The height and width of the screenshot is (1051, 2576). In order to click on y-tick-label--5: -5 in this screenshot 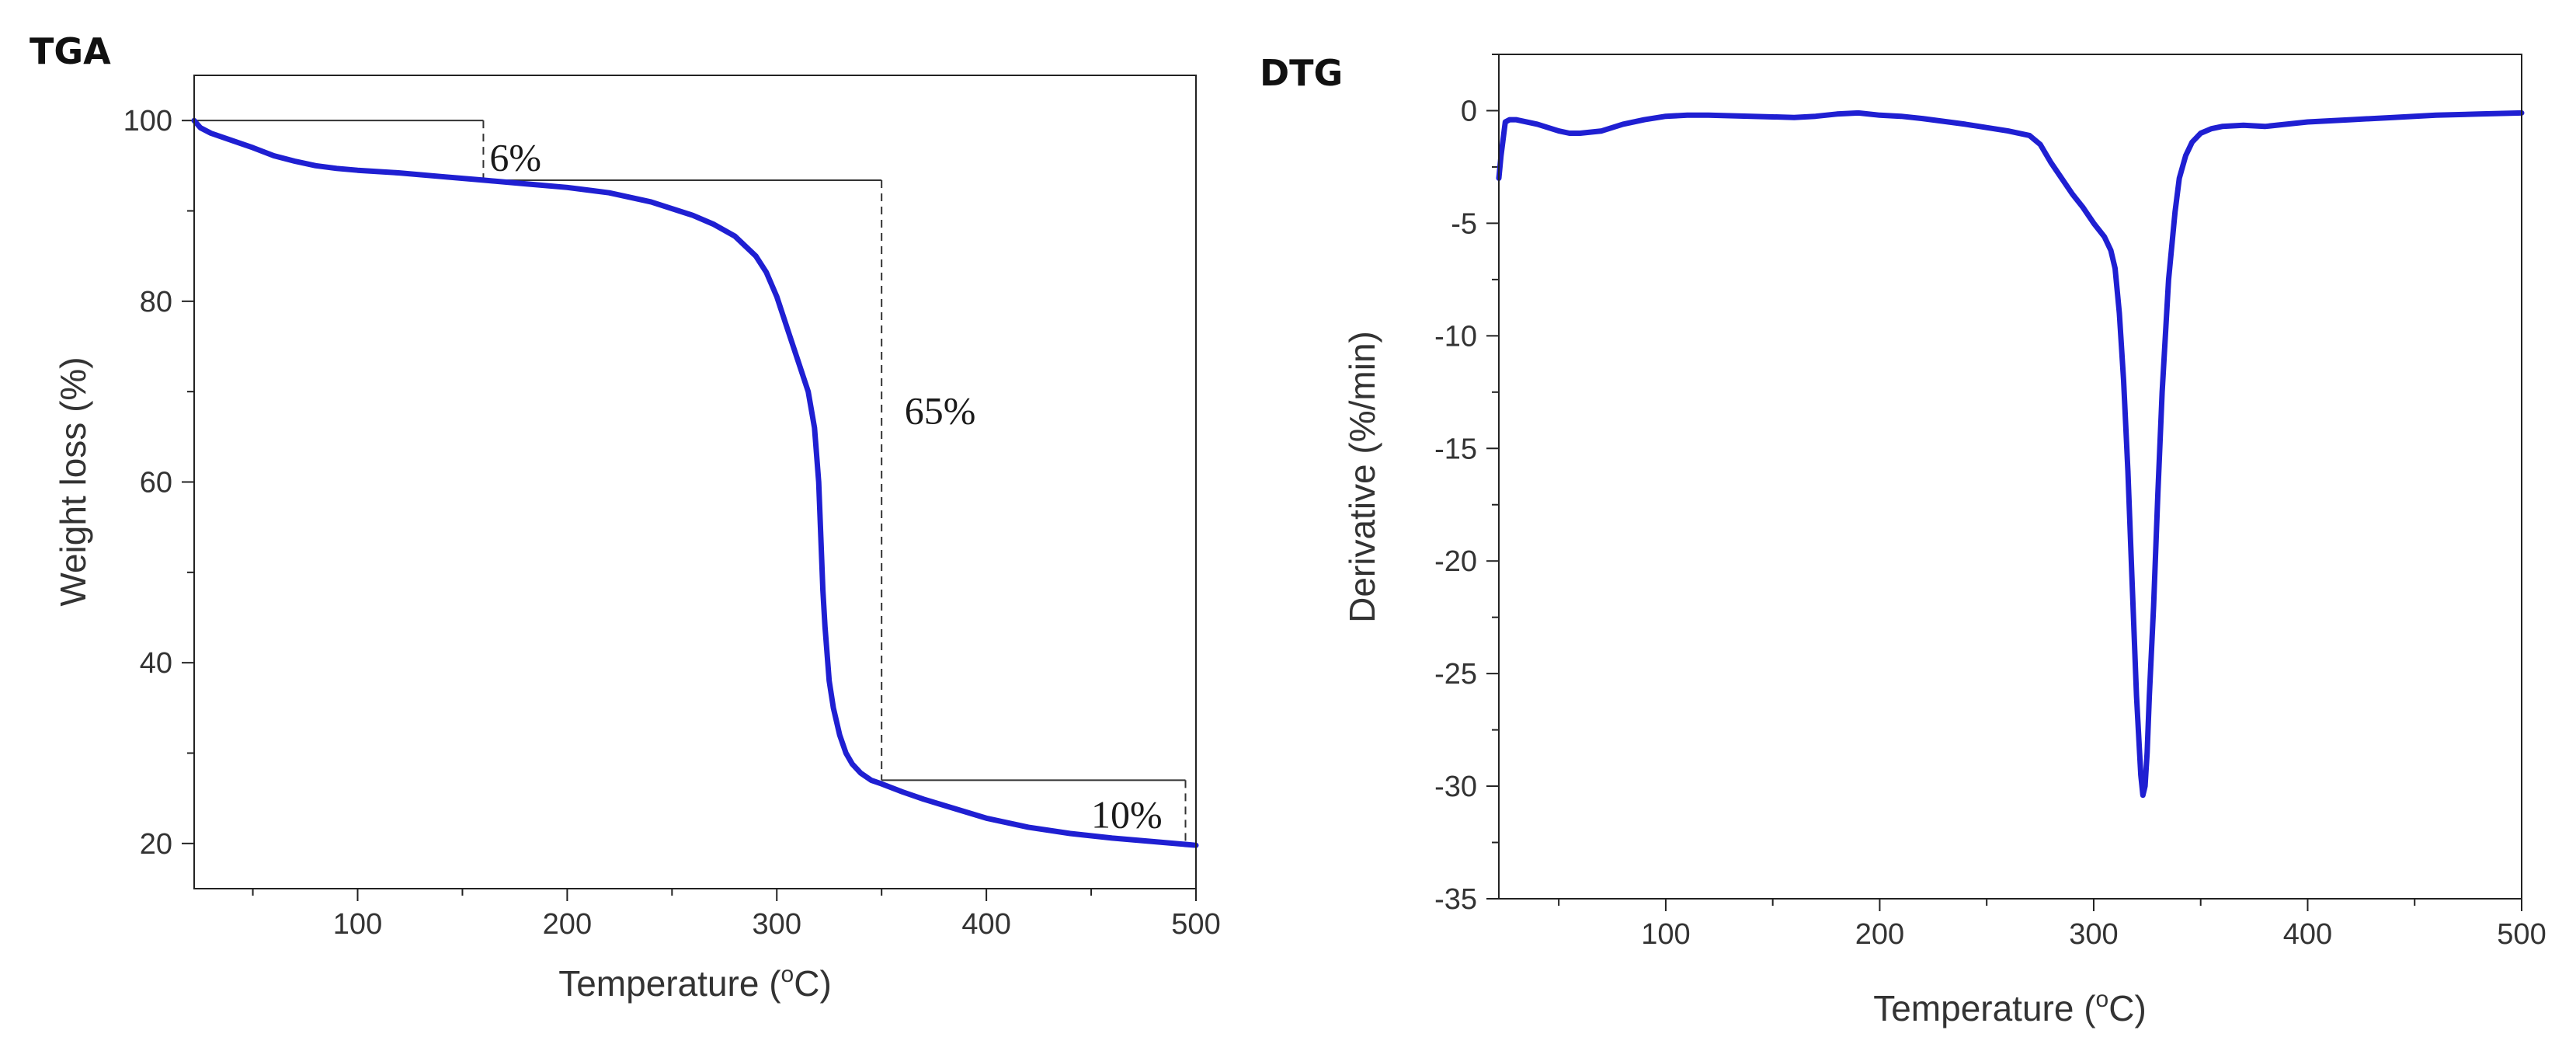, I will do `click(1464, 223)`.